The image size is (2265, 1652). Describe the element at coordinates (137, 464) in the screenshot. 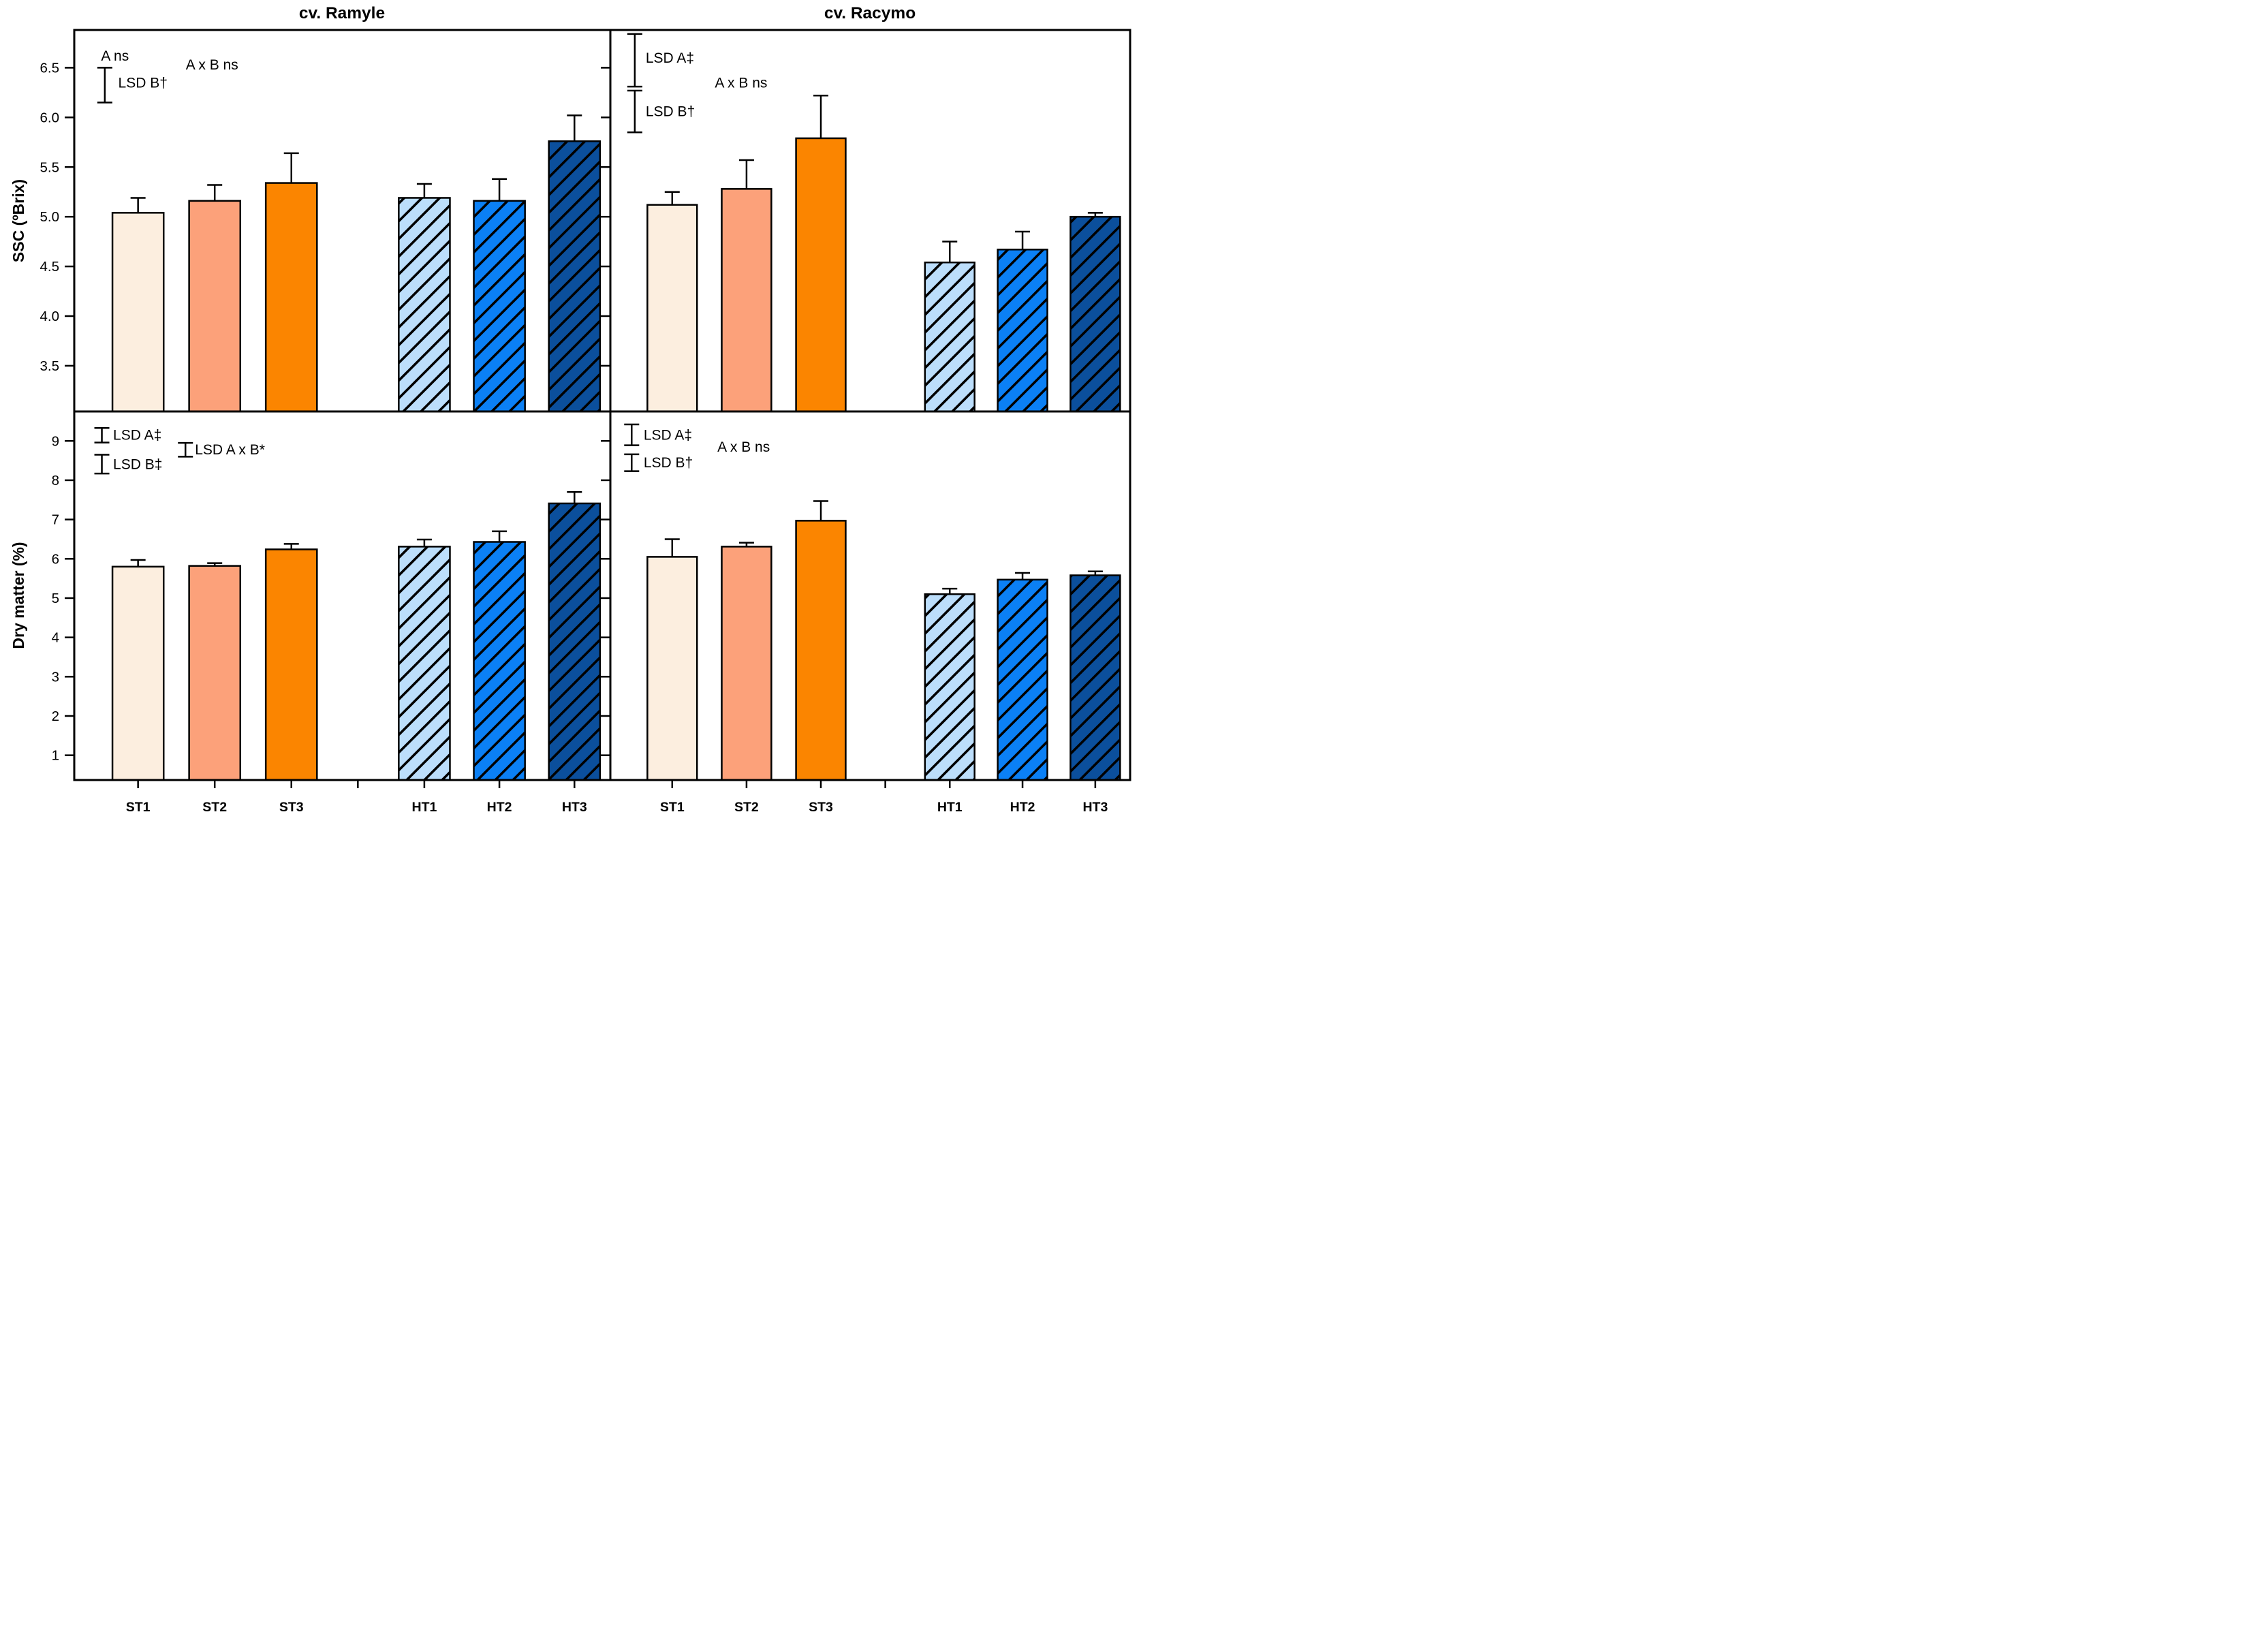

I see `annotation-text: LSD B‡` at that location.